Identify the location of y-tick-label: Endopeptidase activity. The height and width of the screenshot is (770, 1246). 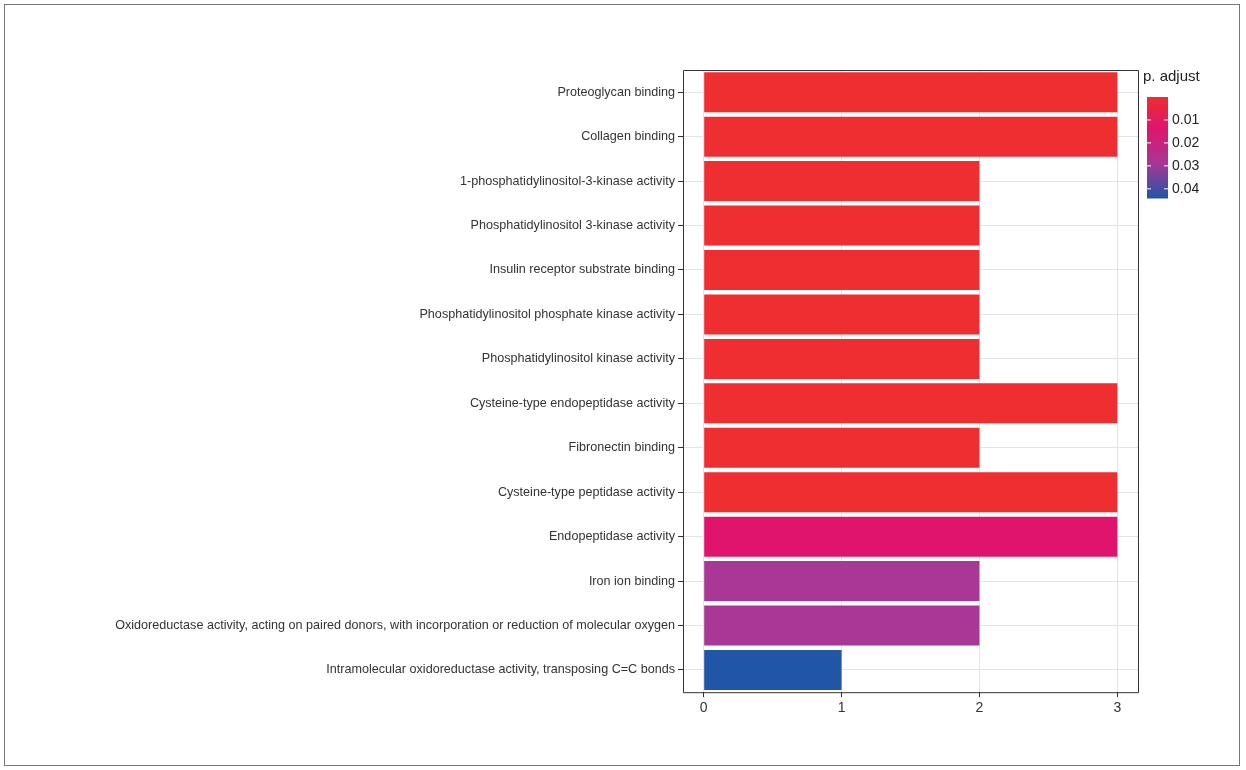
(612, 536).